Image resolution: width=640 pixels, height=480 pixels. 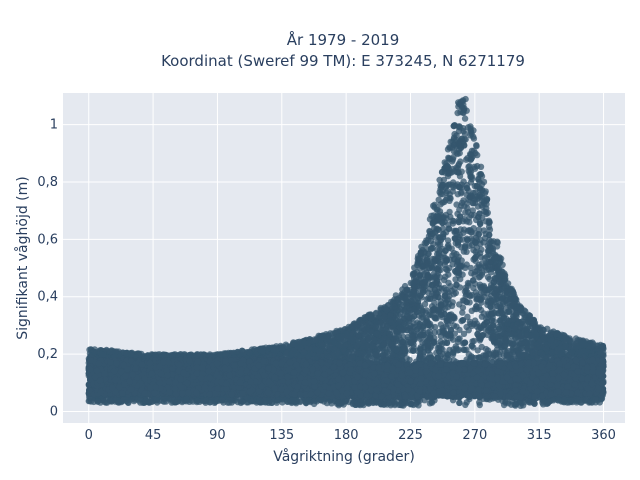 What do you see at coordinates (343, 39) in the screenshot?
I see `chart-title-line1: År 1979 - 2019` at bounding box center [343, 39].